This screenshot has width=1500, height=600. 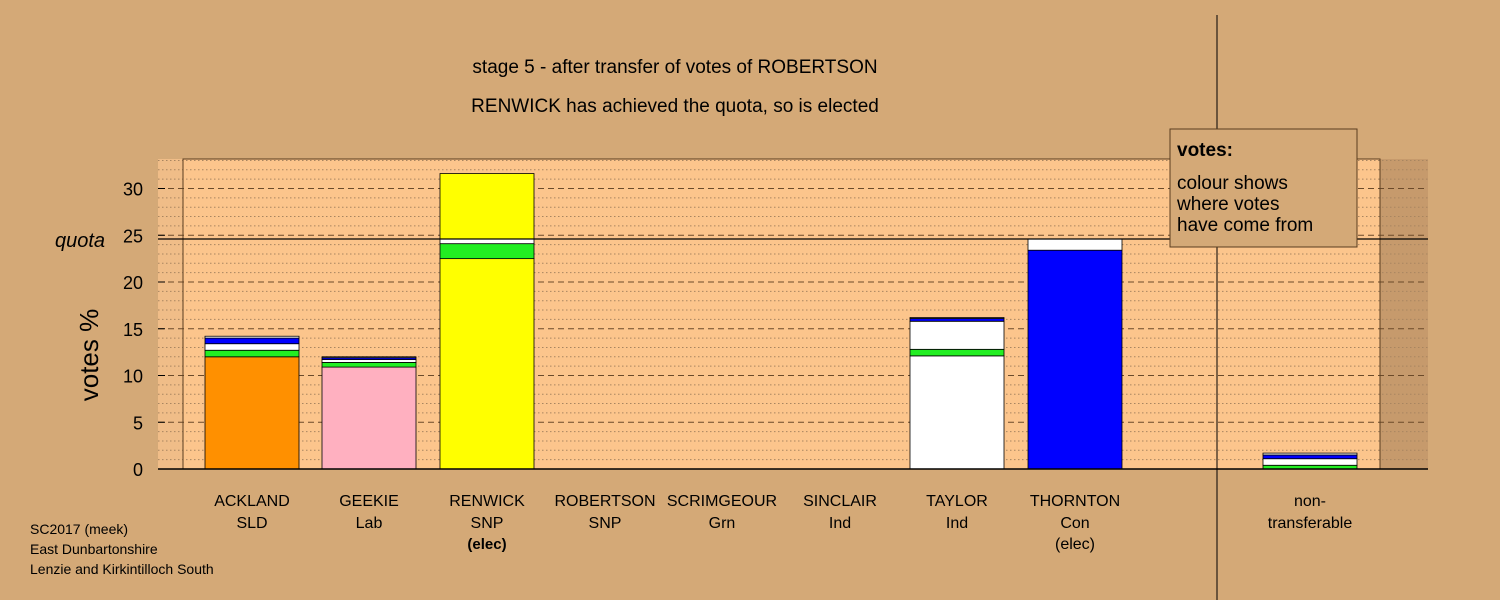 What do you see at coordinates (369, 501) in the screenshot?
I see `candidate-name: GEEKIE` at bounding box center [369, 501].